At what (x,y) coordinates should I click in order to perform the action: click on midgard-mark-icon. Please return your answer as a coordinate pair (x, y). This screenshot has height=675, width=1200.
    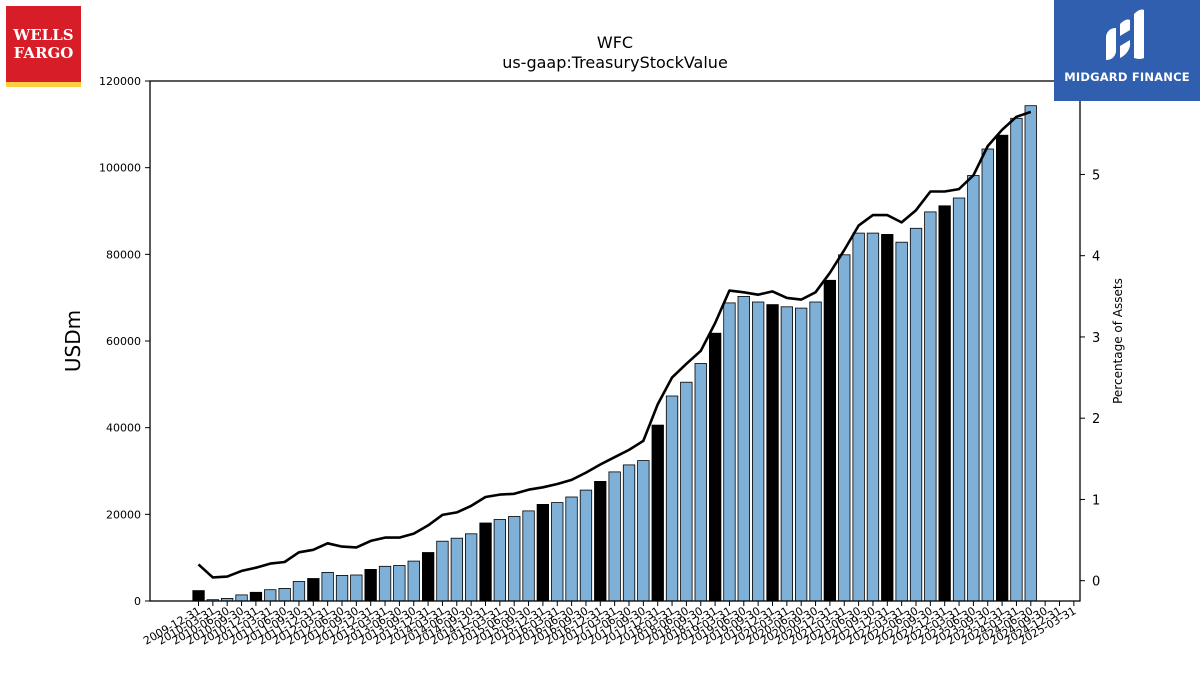
    Looking at the image, I should click on (1125, 34).